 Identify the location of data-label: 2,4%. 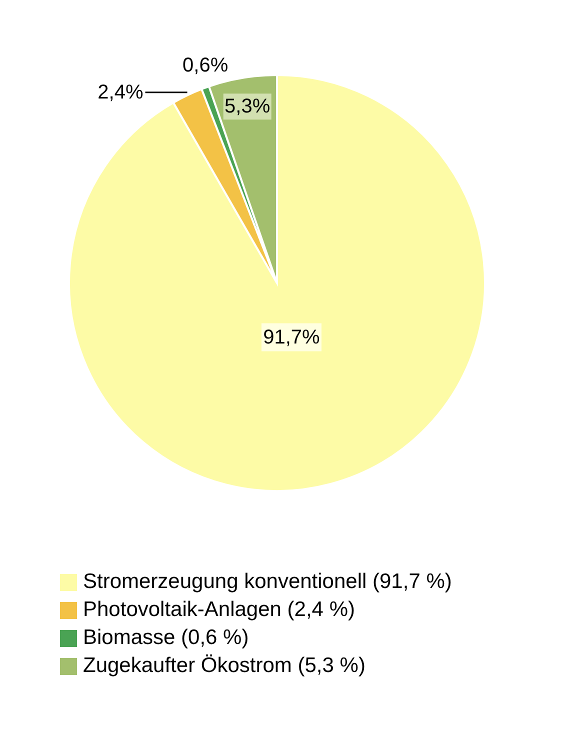
(121, 92).